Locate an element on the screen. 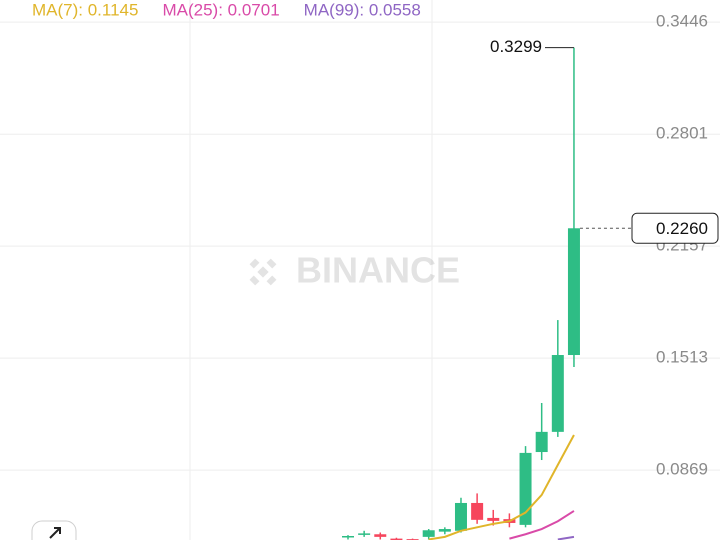 Image resolution: width=720 pixels, height=540 pixels. legend-entry: MA(99): 0.0558 is located at coordinates (362, 9).